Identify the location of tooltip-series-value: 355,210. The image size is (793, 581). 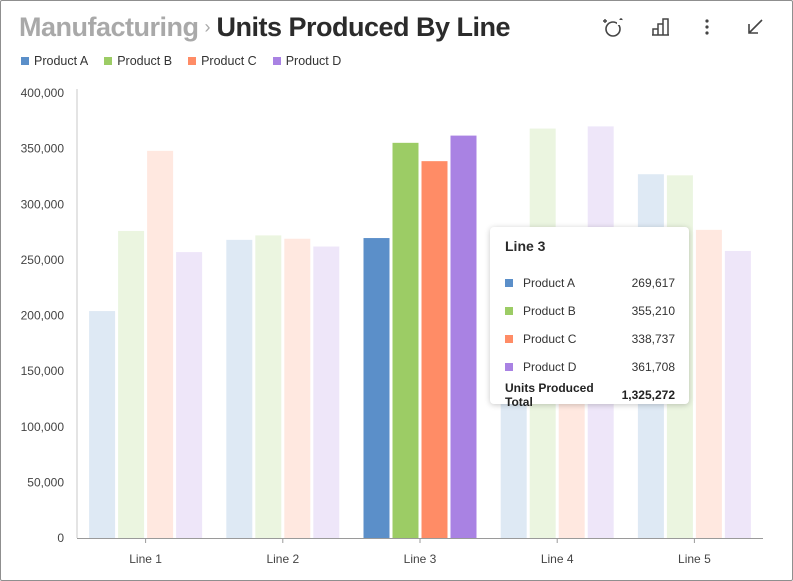
(653, 311).